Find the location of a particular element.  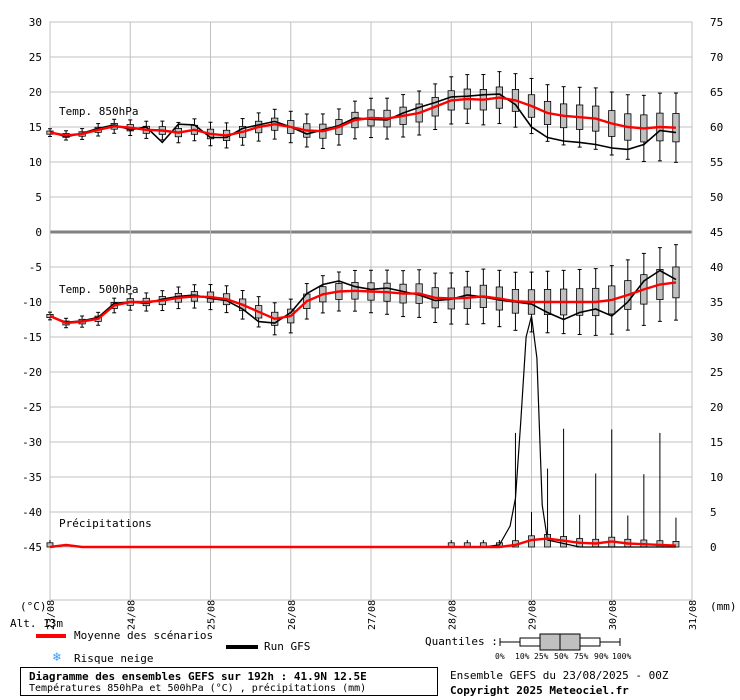

left-tick-label: -10 is located at coordinates (32, 302).